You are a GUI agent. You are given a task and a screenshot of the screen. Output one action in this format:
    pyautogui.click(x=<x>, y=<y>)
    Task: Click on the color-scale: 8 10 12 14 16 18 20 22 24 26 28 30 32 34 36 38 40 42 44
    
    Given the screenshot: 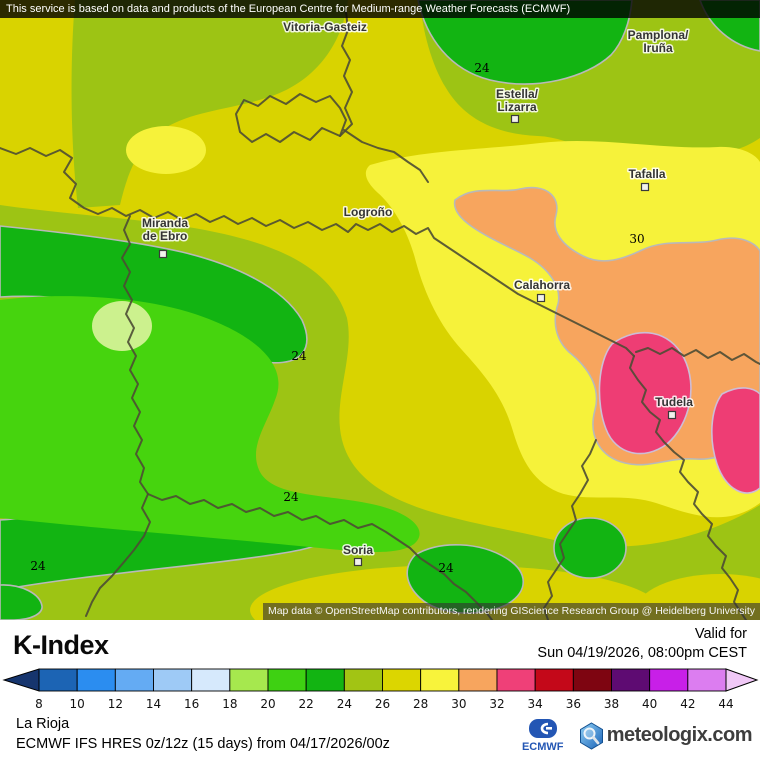 What is the action you would take?
    pyautogui.click(x=380, y=689)
    